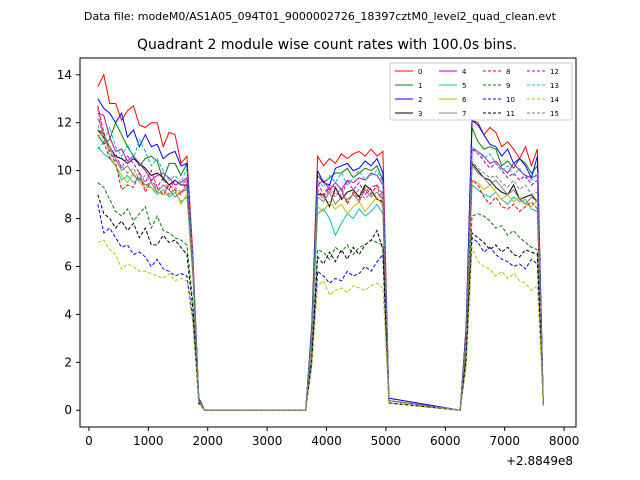  I want to click on legend-label-5: 5, so click(464, 86).